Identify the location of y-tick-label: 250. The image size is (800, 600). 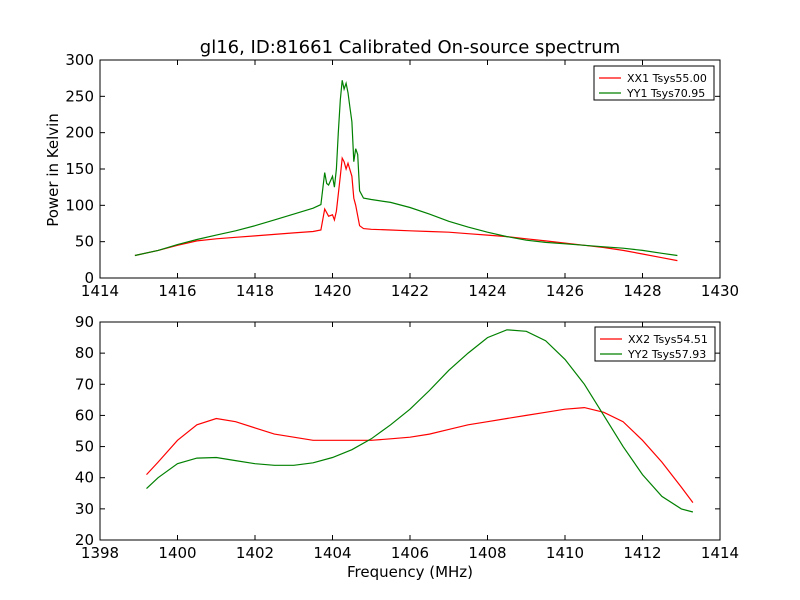
(79, 96).